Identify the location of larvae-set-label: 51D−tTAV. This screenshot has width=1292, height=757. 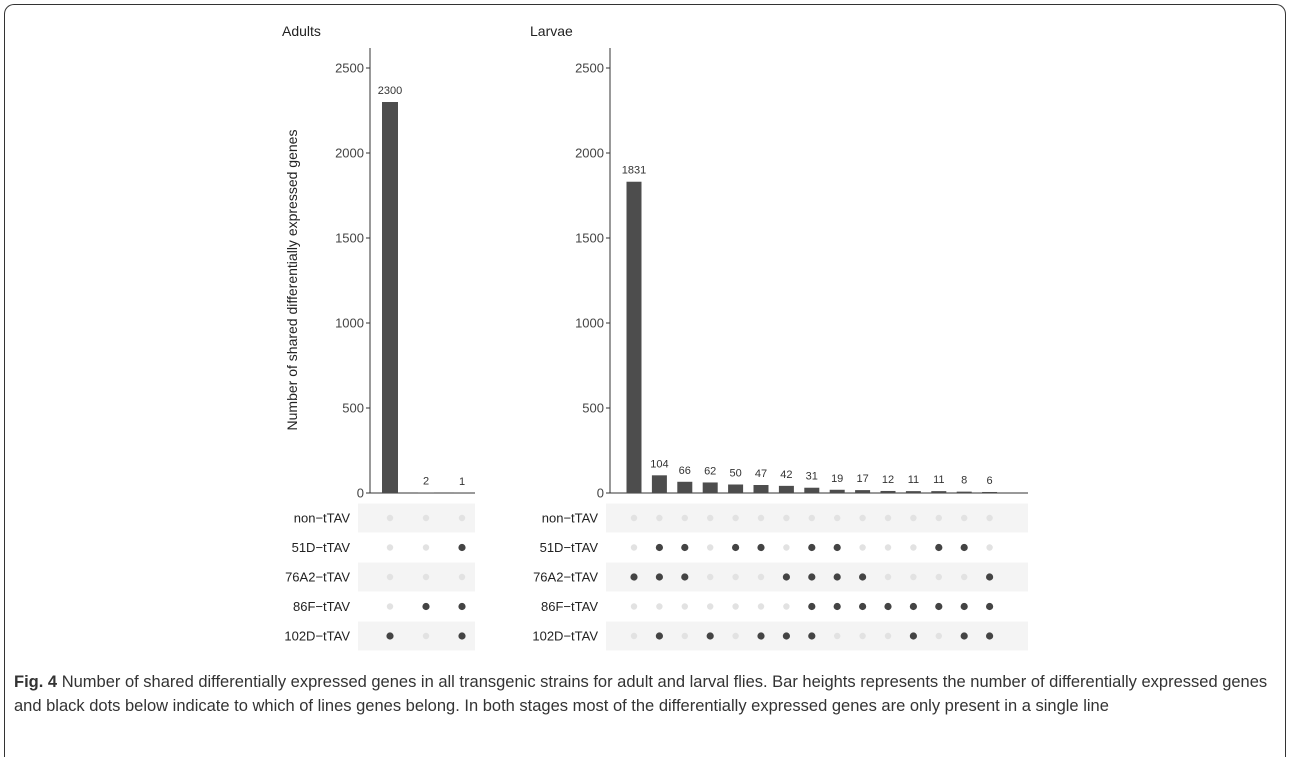
(569, 547).